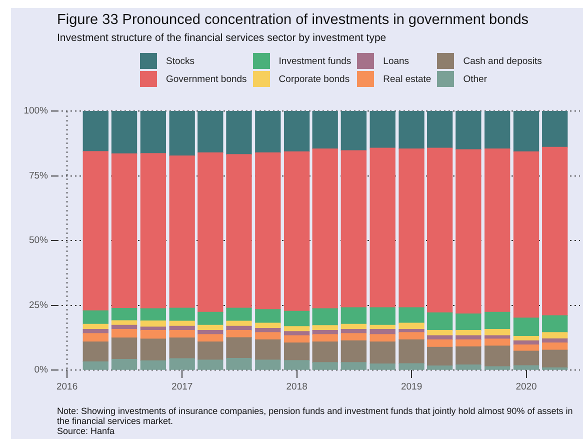 Image resolution: width=583 pixels, height=439 pixels. What do you see at coordinates (36, 111) in the screenshot?
I see `y-tick-label: 100%` at bounding box center [36, 111].